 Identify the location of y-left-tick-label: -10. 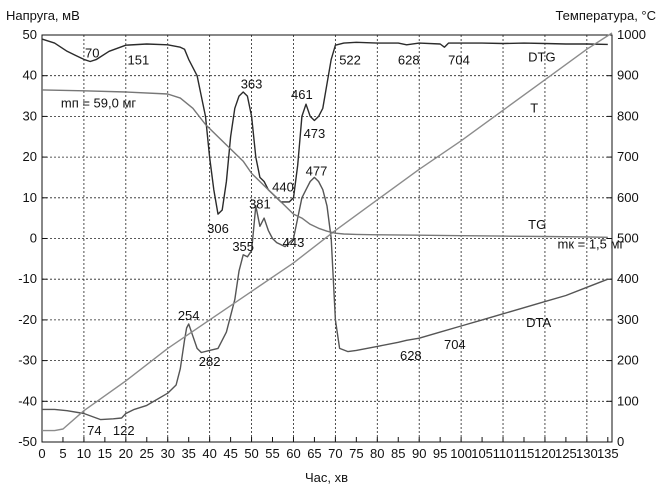
(27, 278).